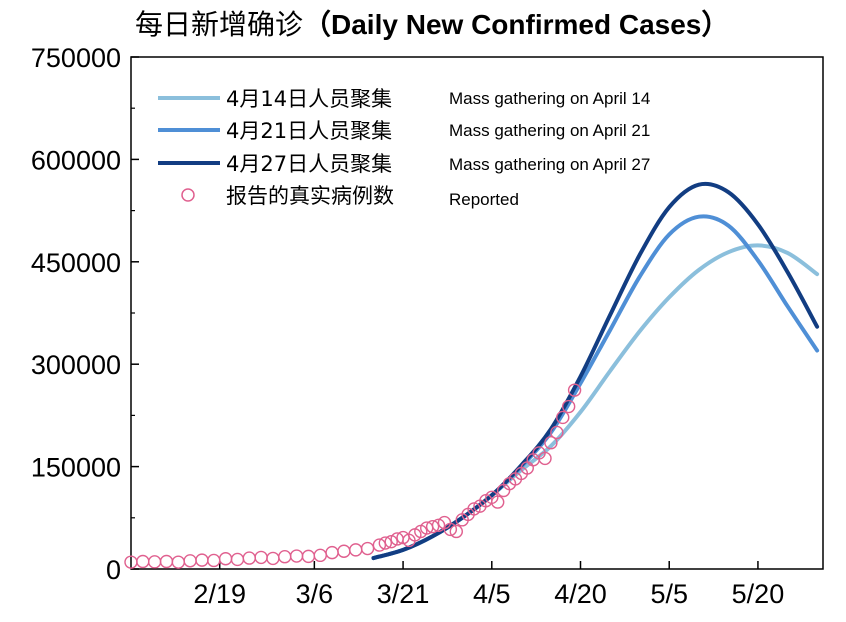 This screenshot has width=846, height=622. I want to click on y-tick-label: 150000, so click(76, 468).